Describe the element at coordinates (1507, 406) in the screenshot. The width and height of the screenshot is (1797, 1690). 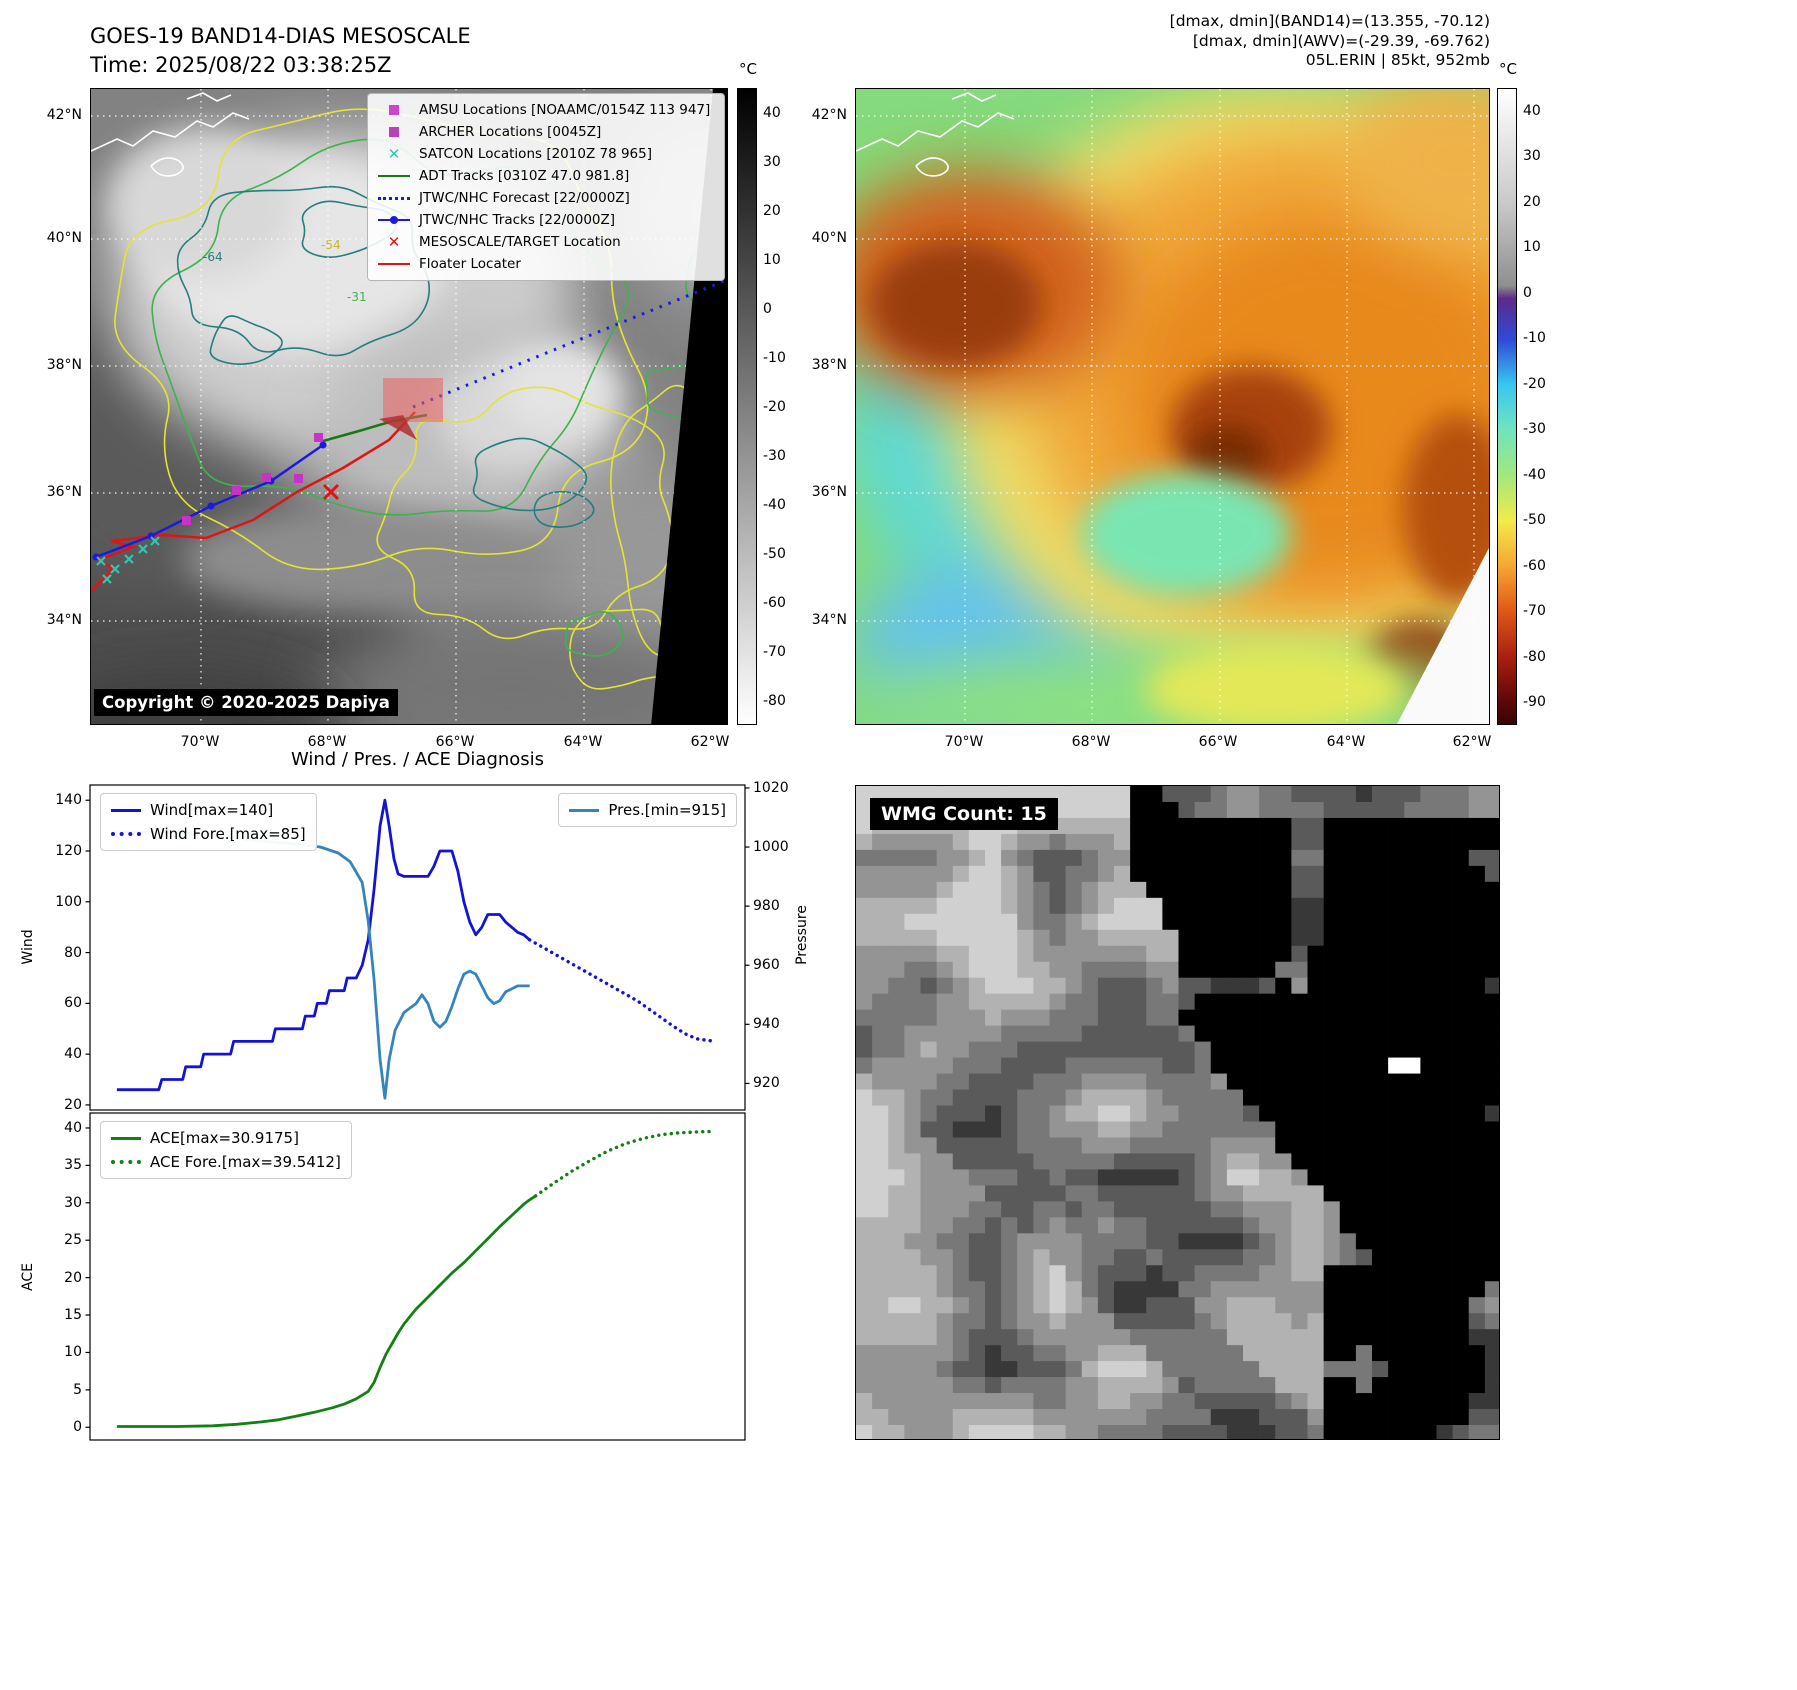
I see `awv-colorbar` at that location.